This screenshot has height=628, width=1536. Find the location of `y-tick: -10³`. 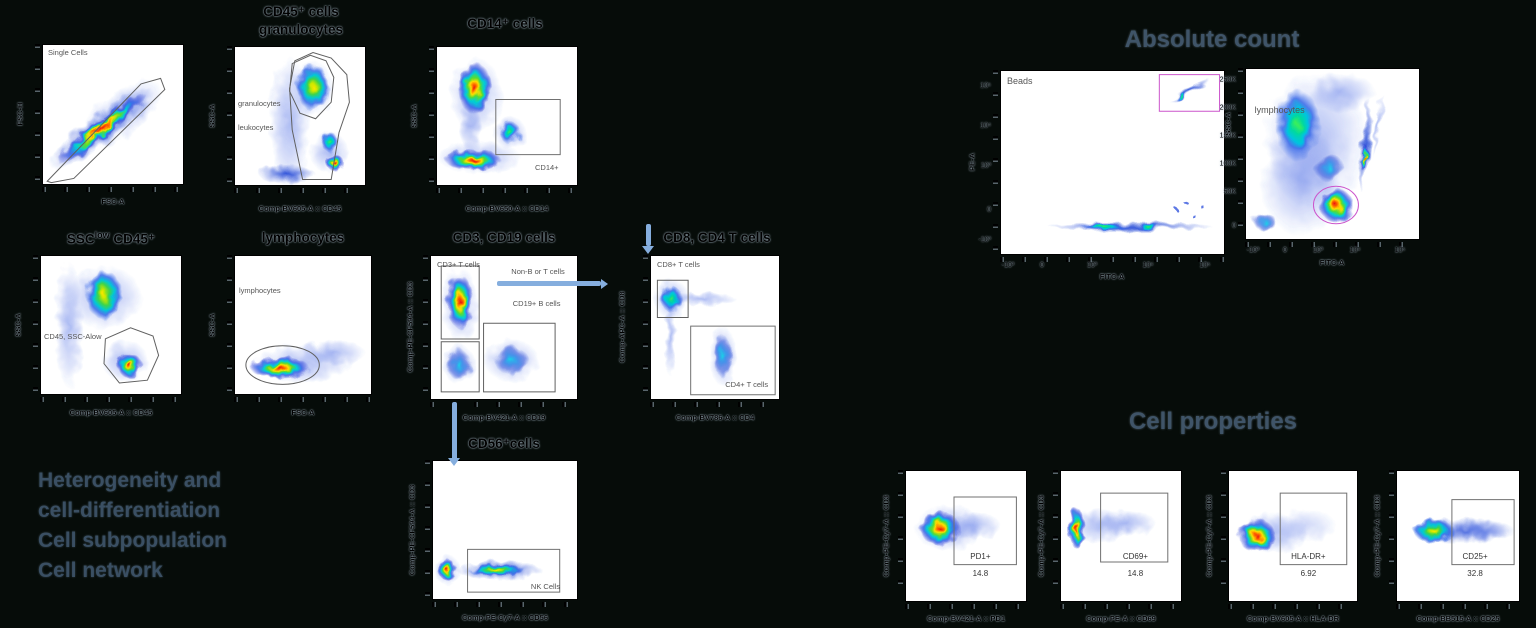

y-tick: -10³ is located at coordinates (984, 240).